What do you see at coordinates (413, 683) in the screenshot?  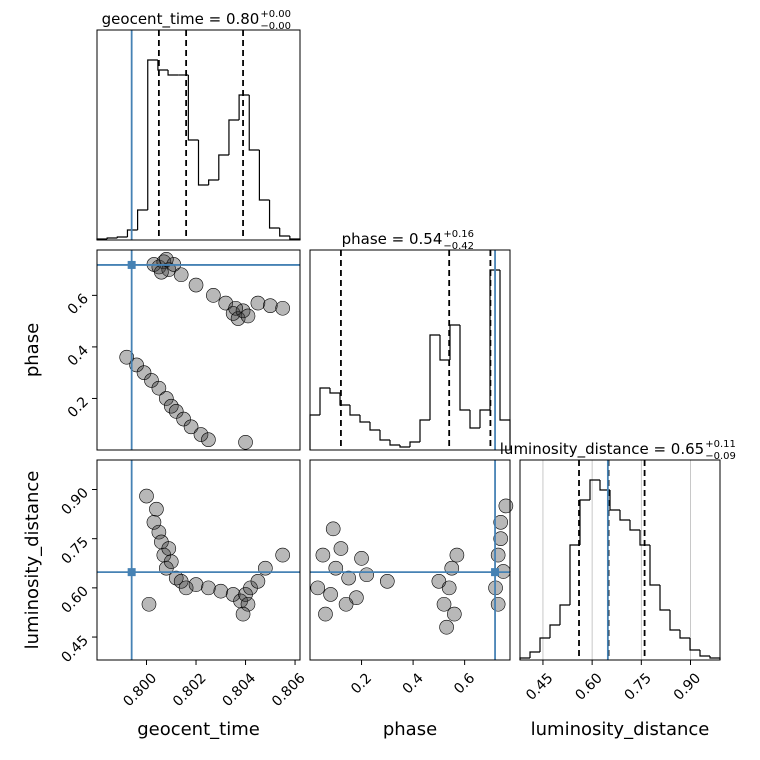 I see `x-tick-label: 0.4` at bounding box center [413, 683].